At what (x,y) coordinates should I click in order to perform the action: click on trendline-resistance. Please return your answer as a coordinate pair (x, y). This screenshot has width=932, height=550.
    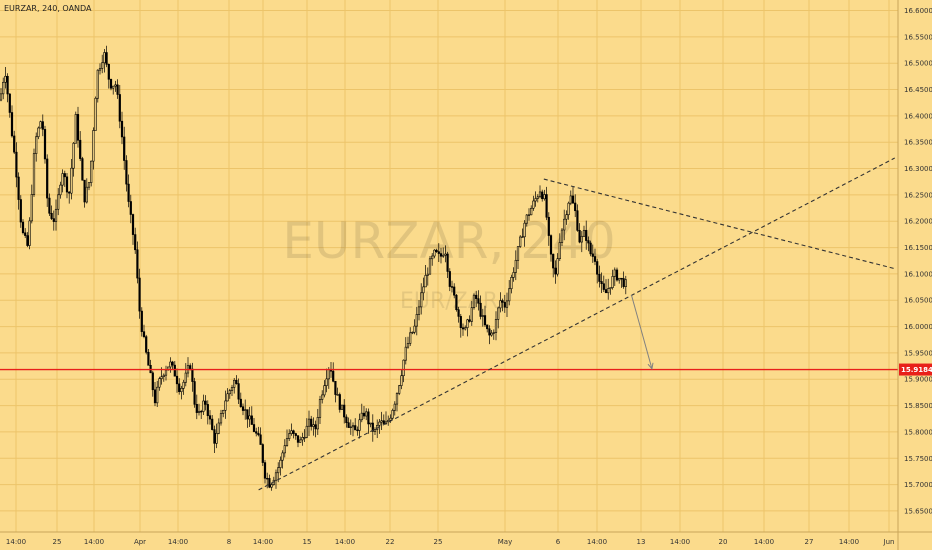
    Looking at the image, I should click on (719, 224).